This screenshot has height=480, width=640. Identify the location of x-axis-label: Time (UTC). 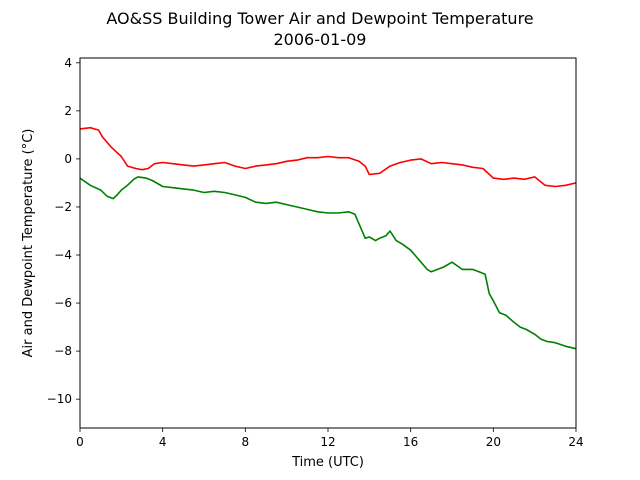
(327, 462).